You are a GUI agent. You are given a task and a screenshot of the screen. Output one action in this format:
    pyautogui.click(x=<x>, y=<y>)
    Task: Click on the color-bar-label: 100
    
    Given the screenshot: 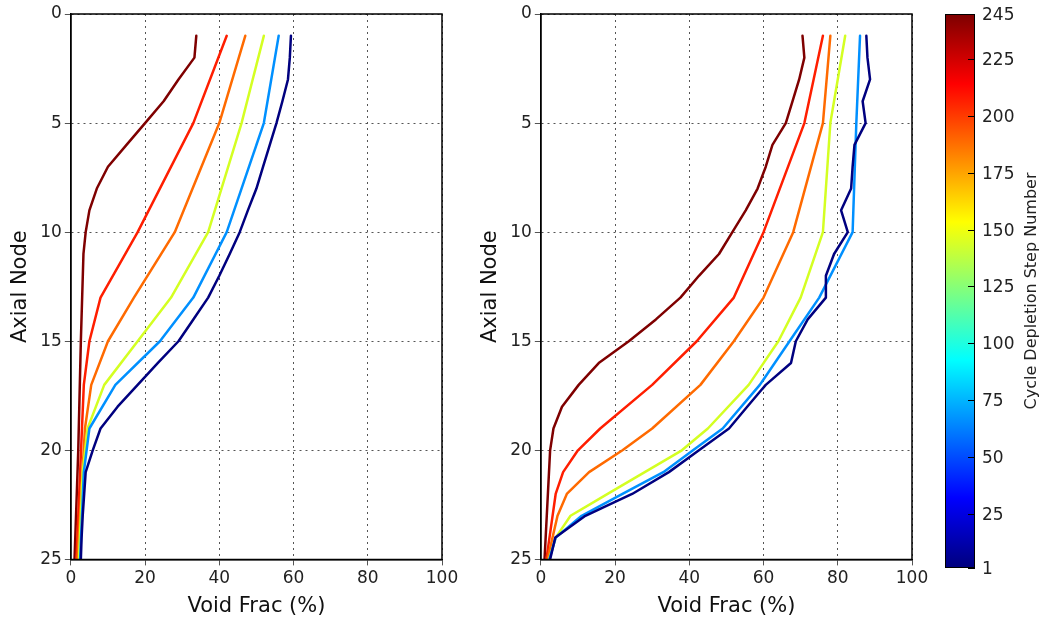 What is the action you would take?
    pyautogui.click(x=998, y=343)
    